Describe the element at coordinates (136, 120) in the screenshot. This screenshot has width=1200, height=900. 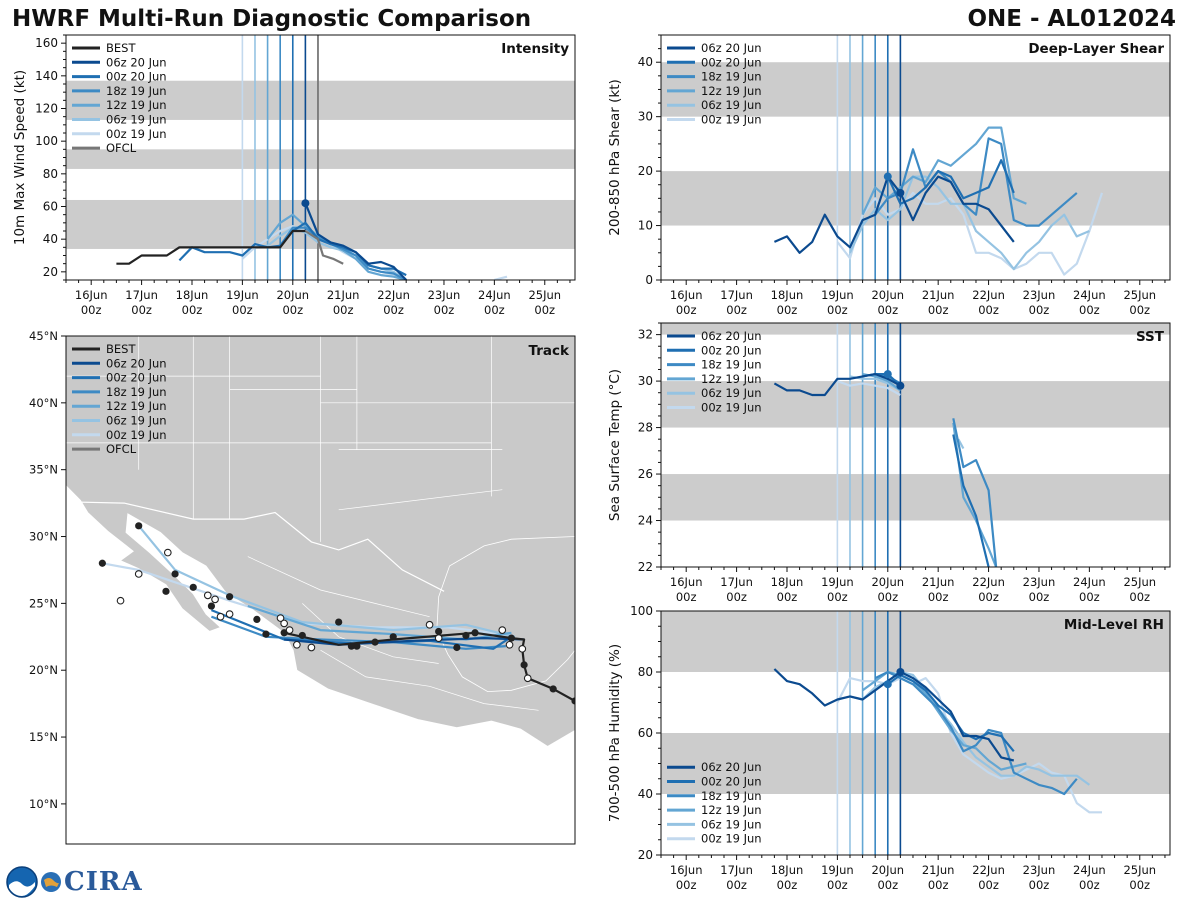
I see `intensity-legend-label-06z-19-jun: 06z 19 Jun` at that location.